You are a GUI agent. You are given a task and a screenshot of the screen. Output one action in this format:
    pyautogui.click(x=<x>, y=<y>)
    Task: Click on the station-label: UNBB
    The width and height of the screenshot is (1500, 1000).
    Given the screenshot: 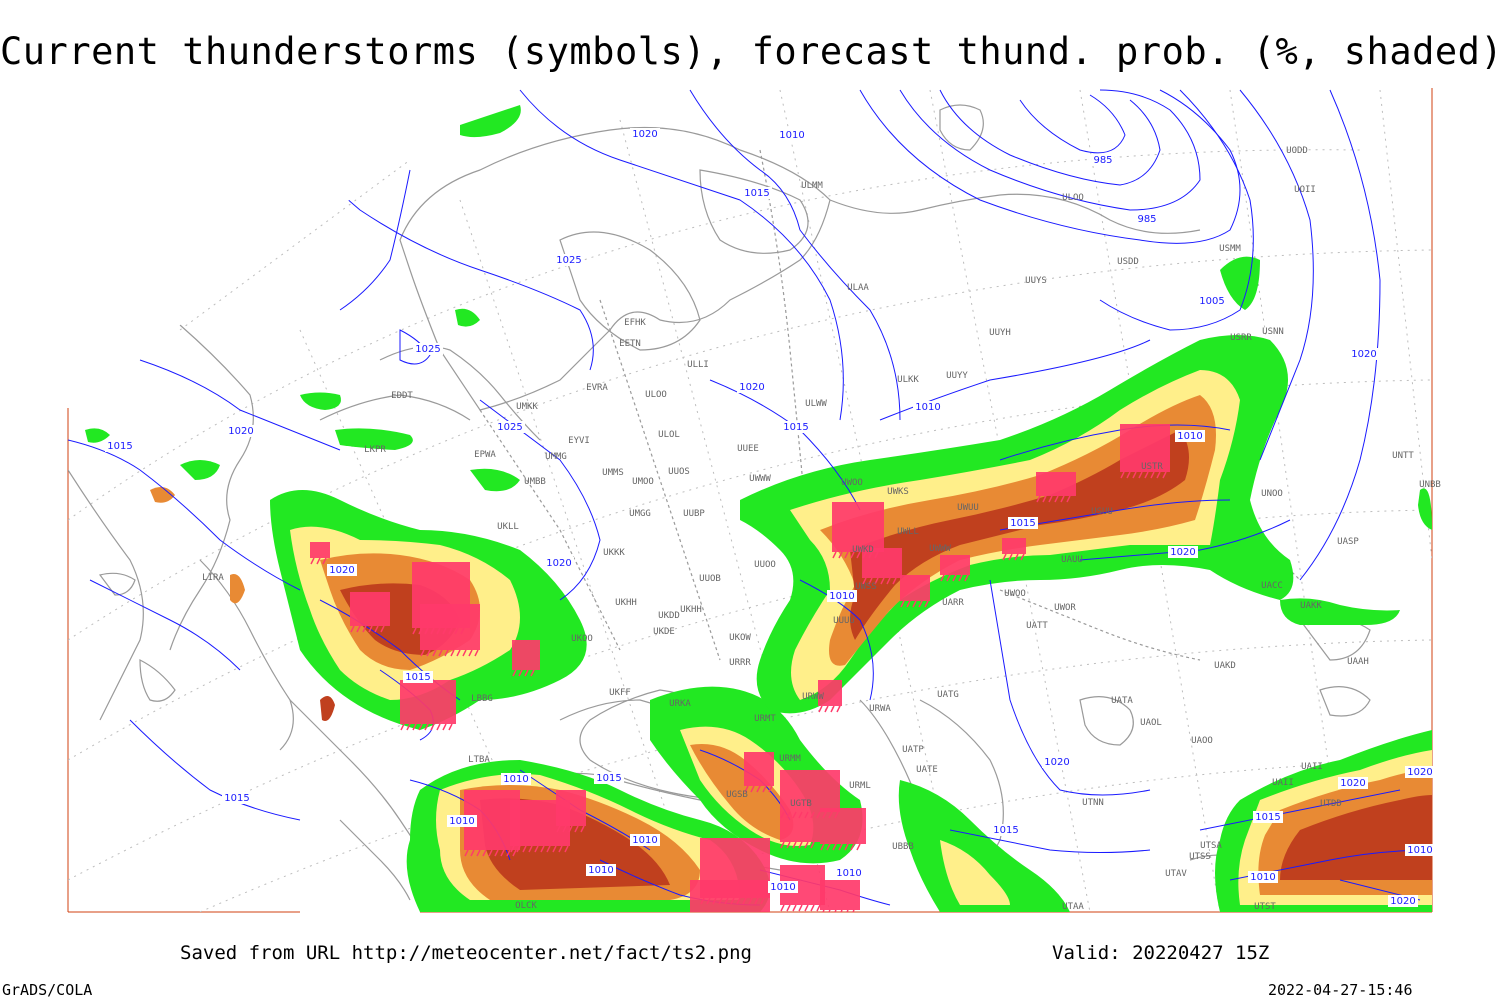 What is the action you would take?
    pyautogui.click(x=1430, y=485)
    